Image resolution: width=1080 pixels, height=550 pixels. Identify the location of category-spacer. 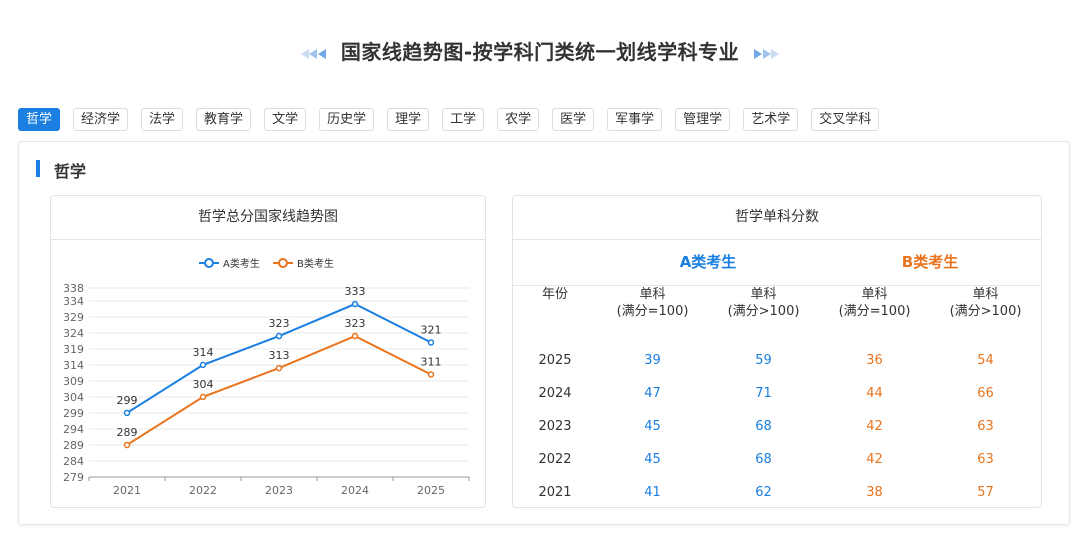
(555, 262).